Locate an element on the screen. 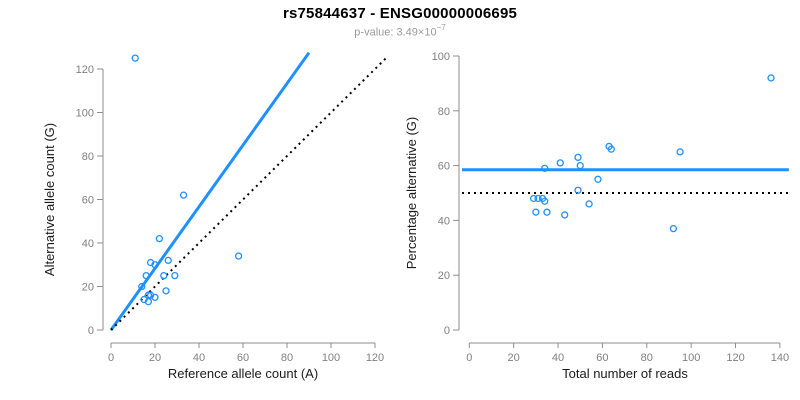 The width and height of the screenshot is (800, 400). y-axis-label: Alternative allele count (G) is located at coordinates (49, 199).